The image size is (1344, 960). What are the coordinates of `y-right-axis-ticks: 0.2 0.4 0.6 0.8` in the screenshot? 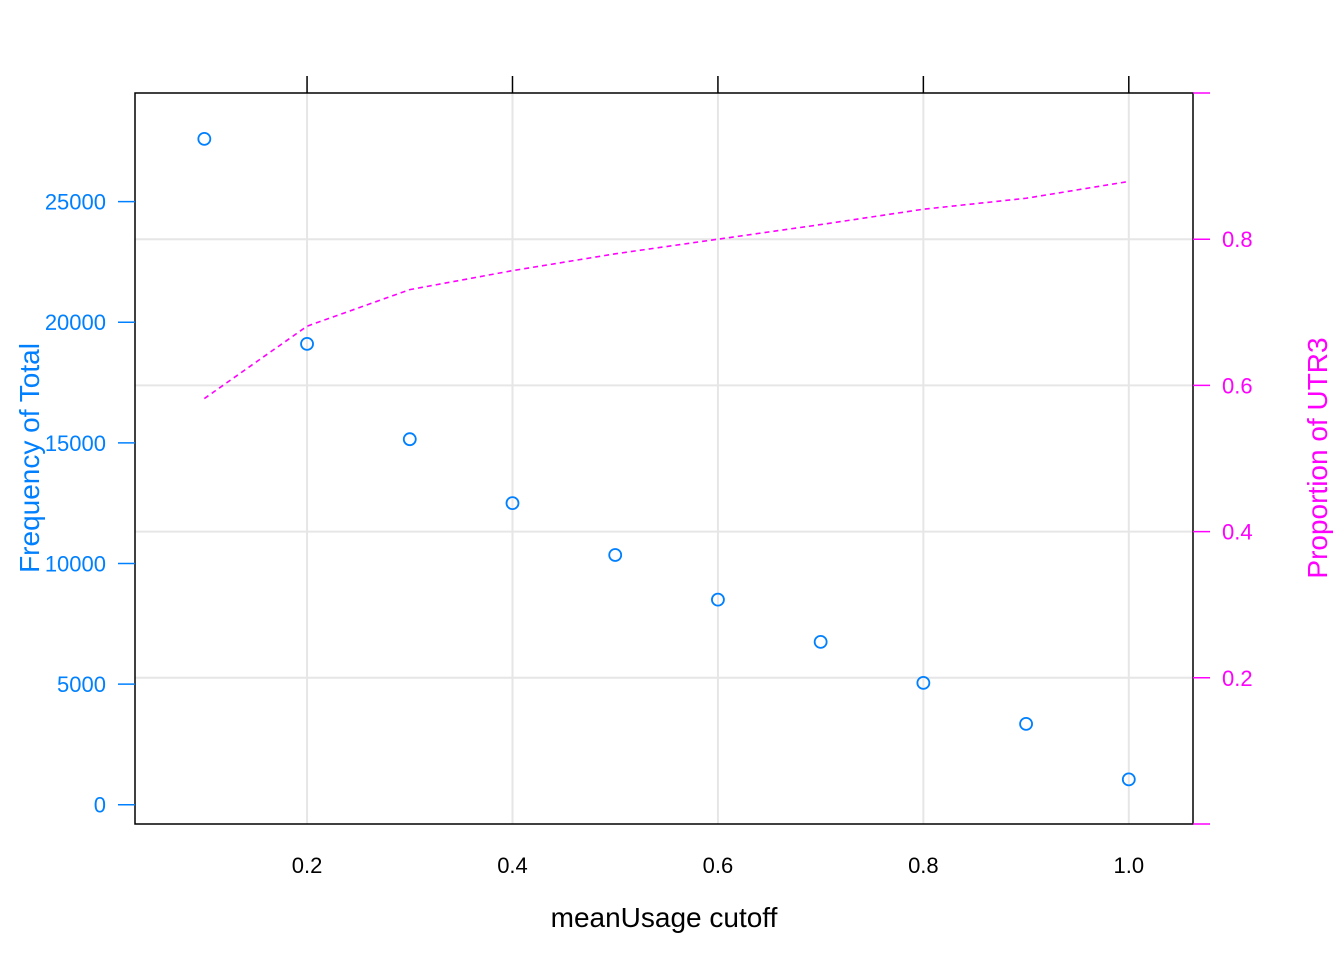 It's located at (1223, 458).